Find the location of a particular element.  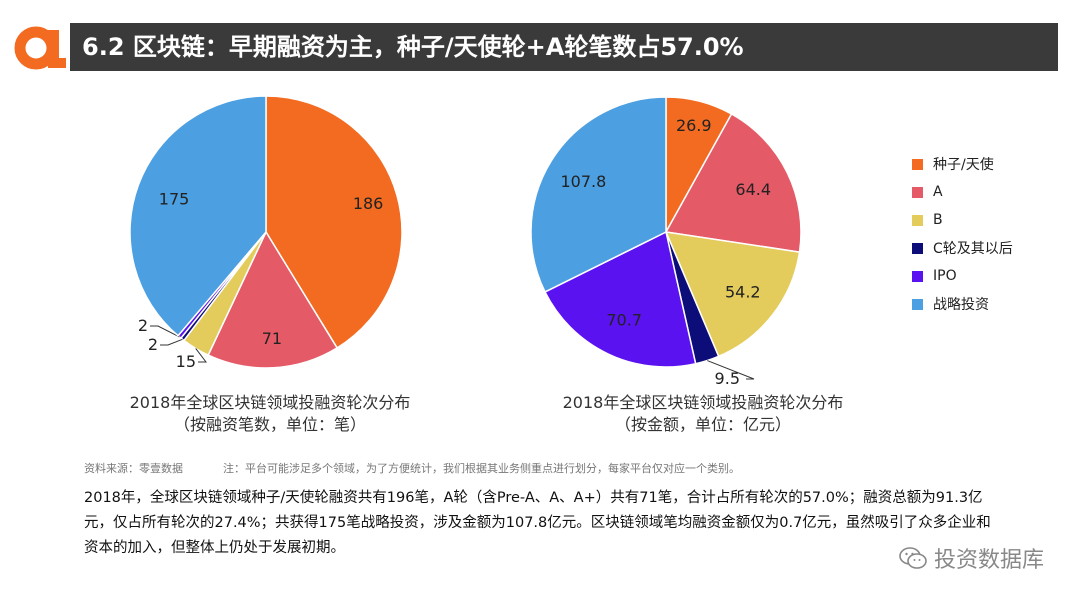

title-bar is located at coordinates (564, 47).